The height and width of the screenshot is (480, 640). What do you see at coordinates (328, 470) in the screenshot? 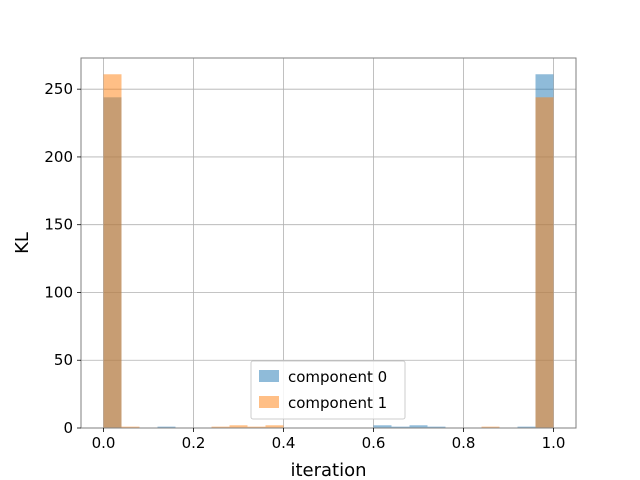
I see `x-axis-label: iteration` at bounding box center [328, 470].